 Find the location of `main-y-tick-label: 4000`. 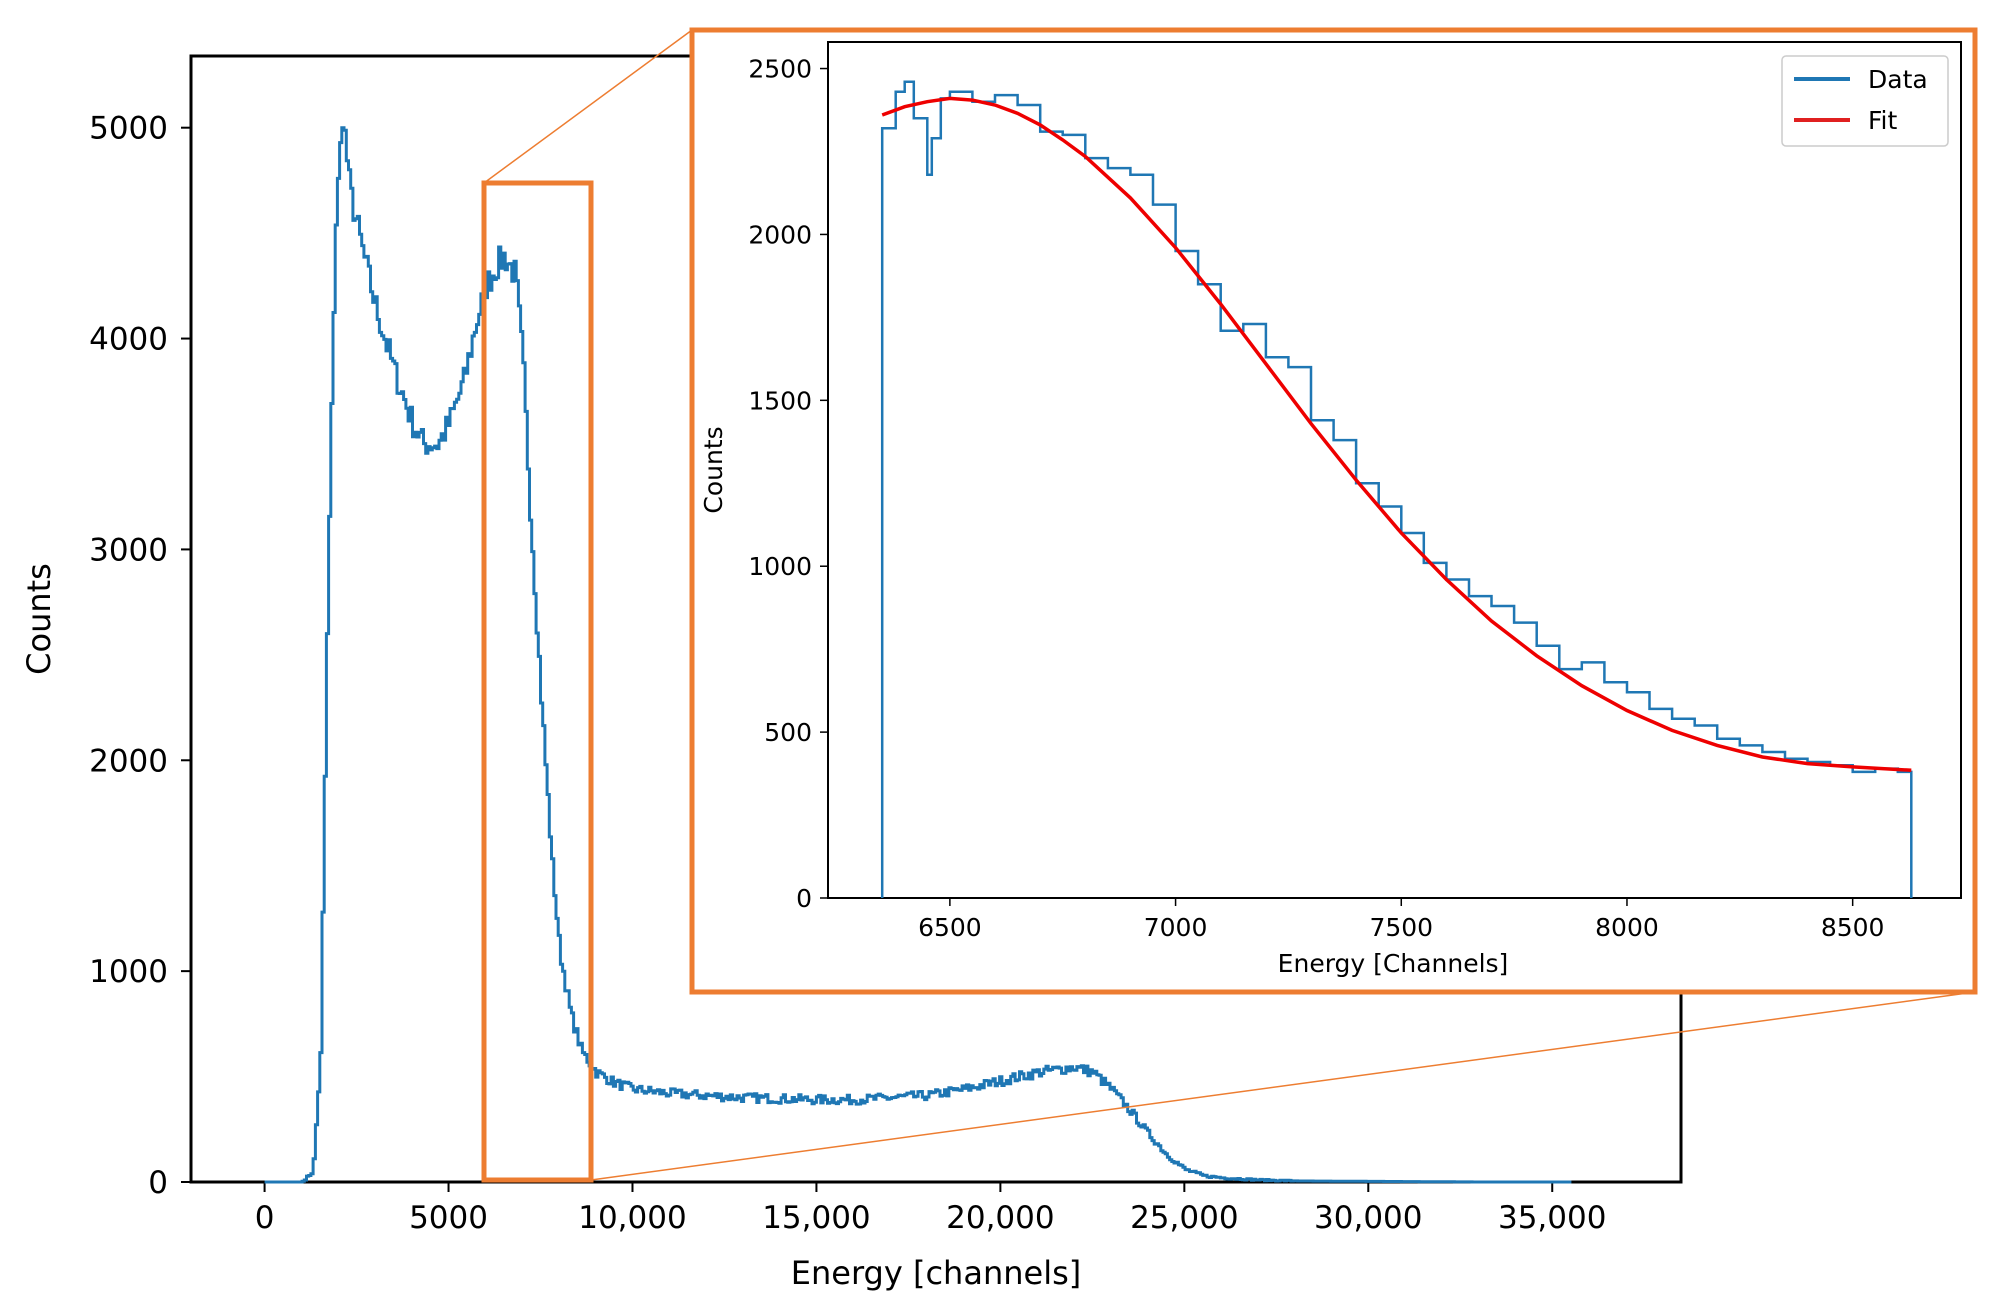

main-y-tick-label: 4000 is located at coordinates (128, 340).